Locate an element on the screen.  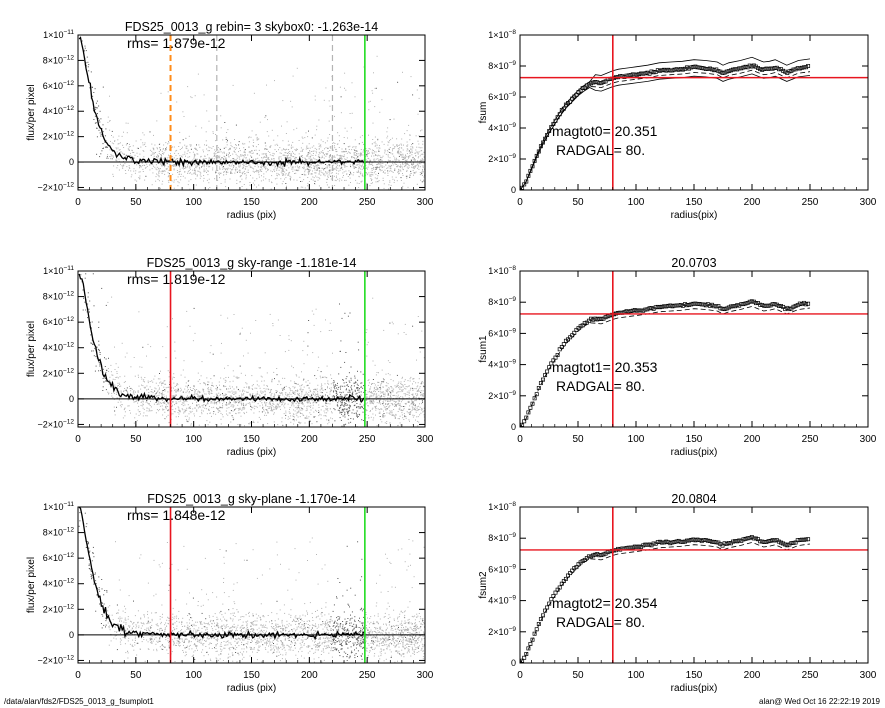
fsum-point is located at coordinates (634, 74).